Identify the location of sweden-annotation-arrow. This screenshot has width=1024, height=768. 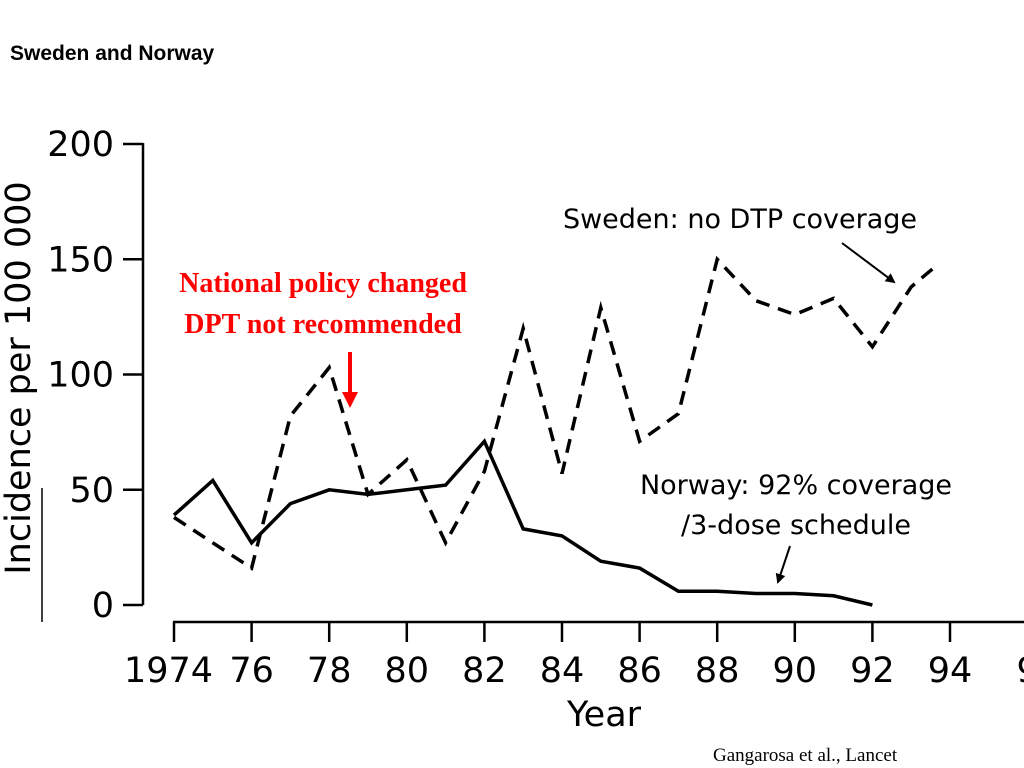
(868, 263).